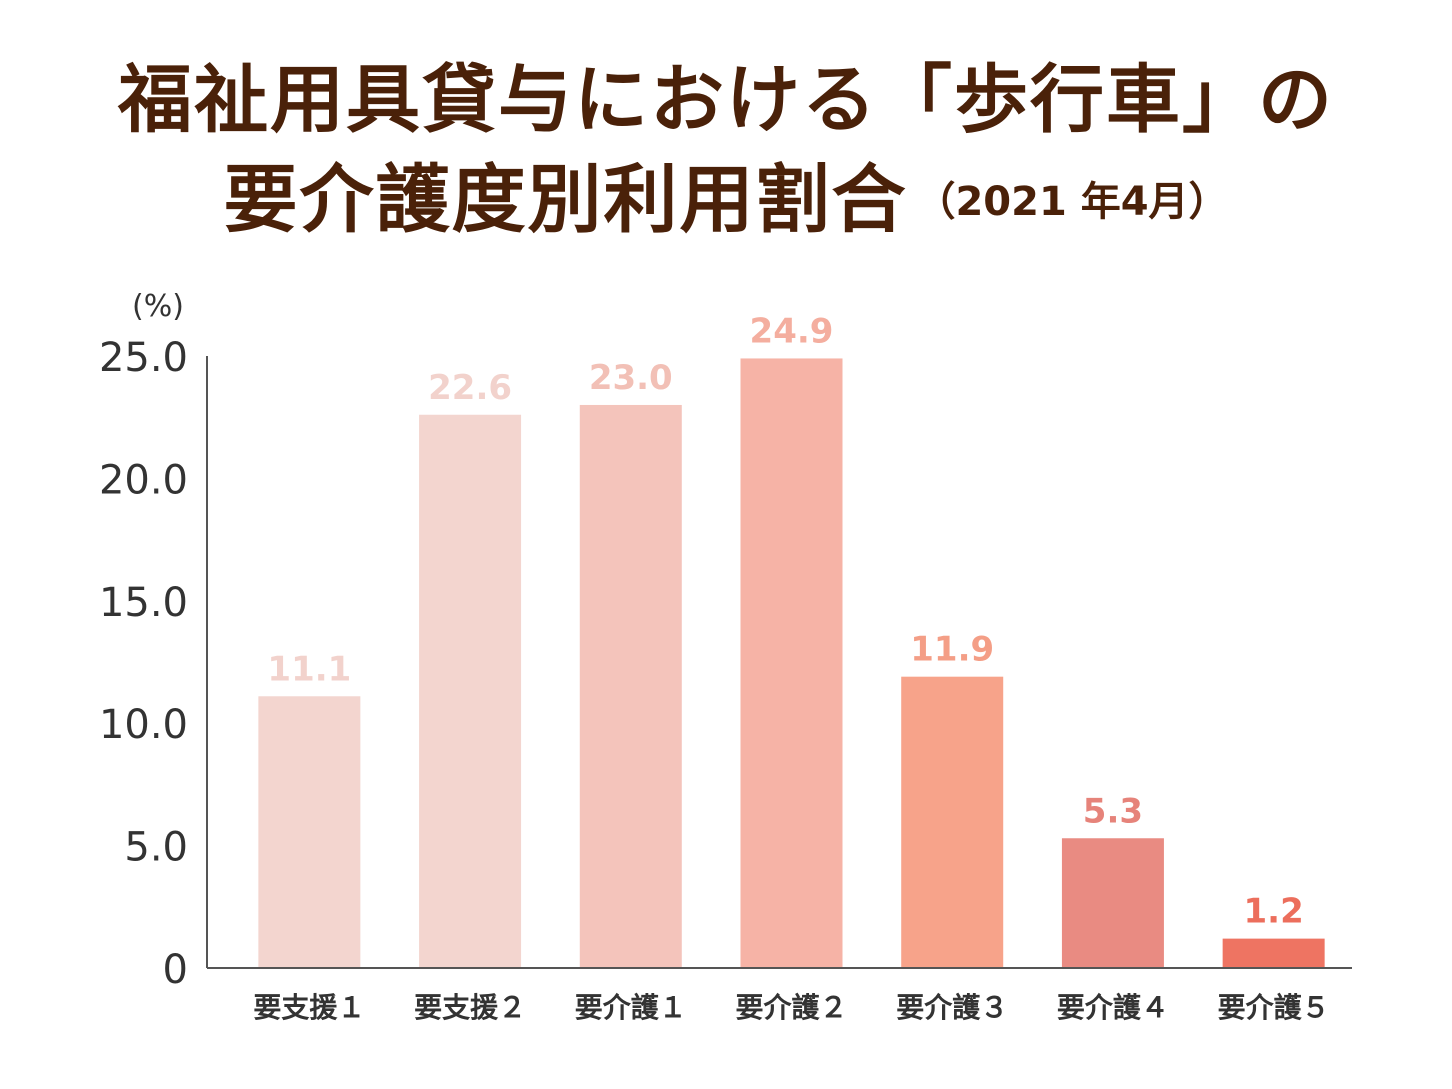  What do you see at coordinates (726, 100) in the screenshot?
I see `chart-title-line1: 福祉用具貸与における「歩行車」の` at bounding box center [726, 100].